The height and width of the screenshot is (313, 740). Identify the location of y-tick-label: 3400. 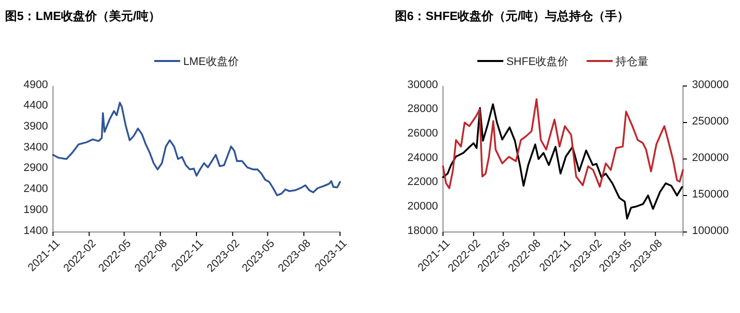
(36, 147).